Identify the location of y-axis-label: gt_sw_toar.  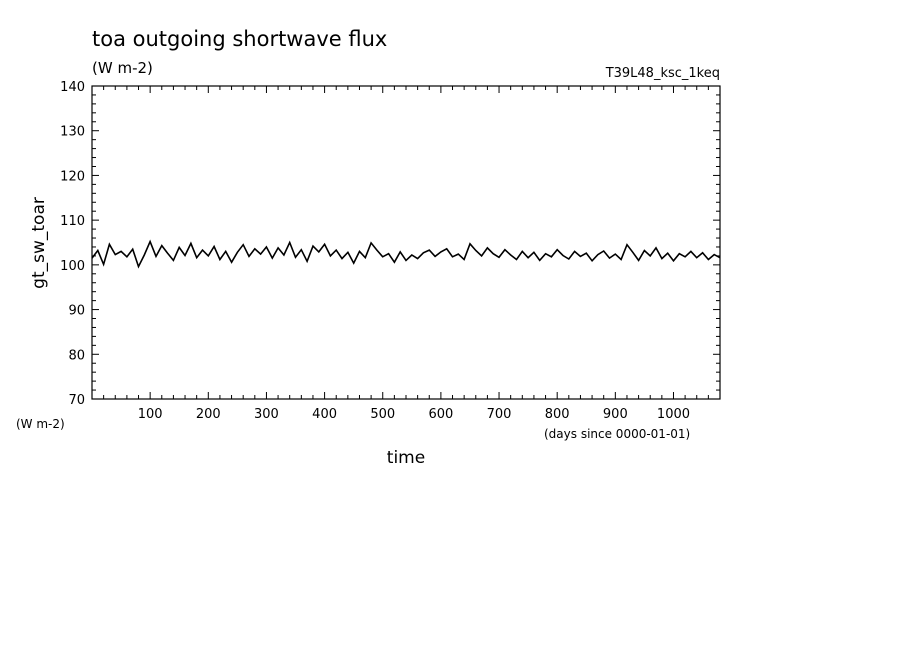
(39, 243).